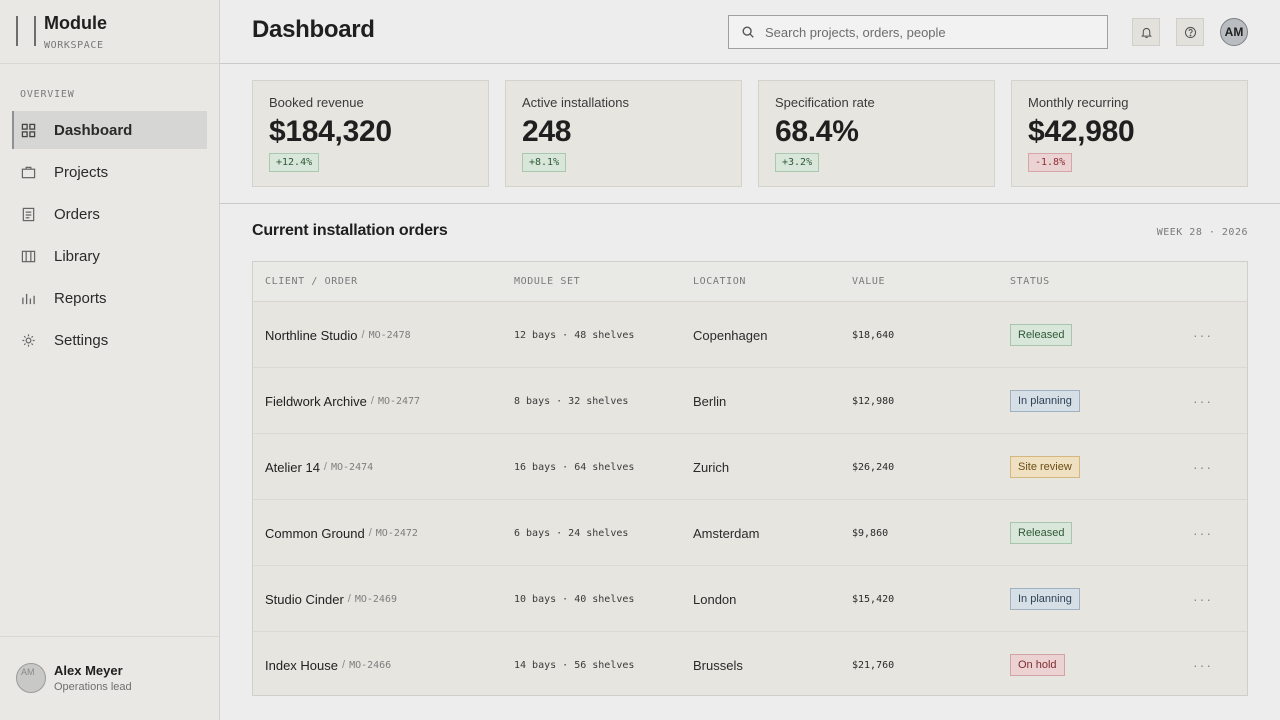 This screenshot has width=1280, height=720. I want to click on client-name: Fieldwork Archive, so click(316, 401).